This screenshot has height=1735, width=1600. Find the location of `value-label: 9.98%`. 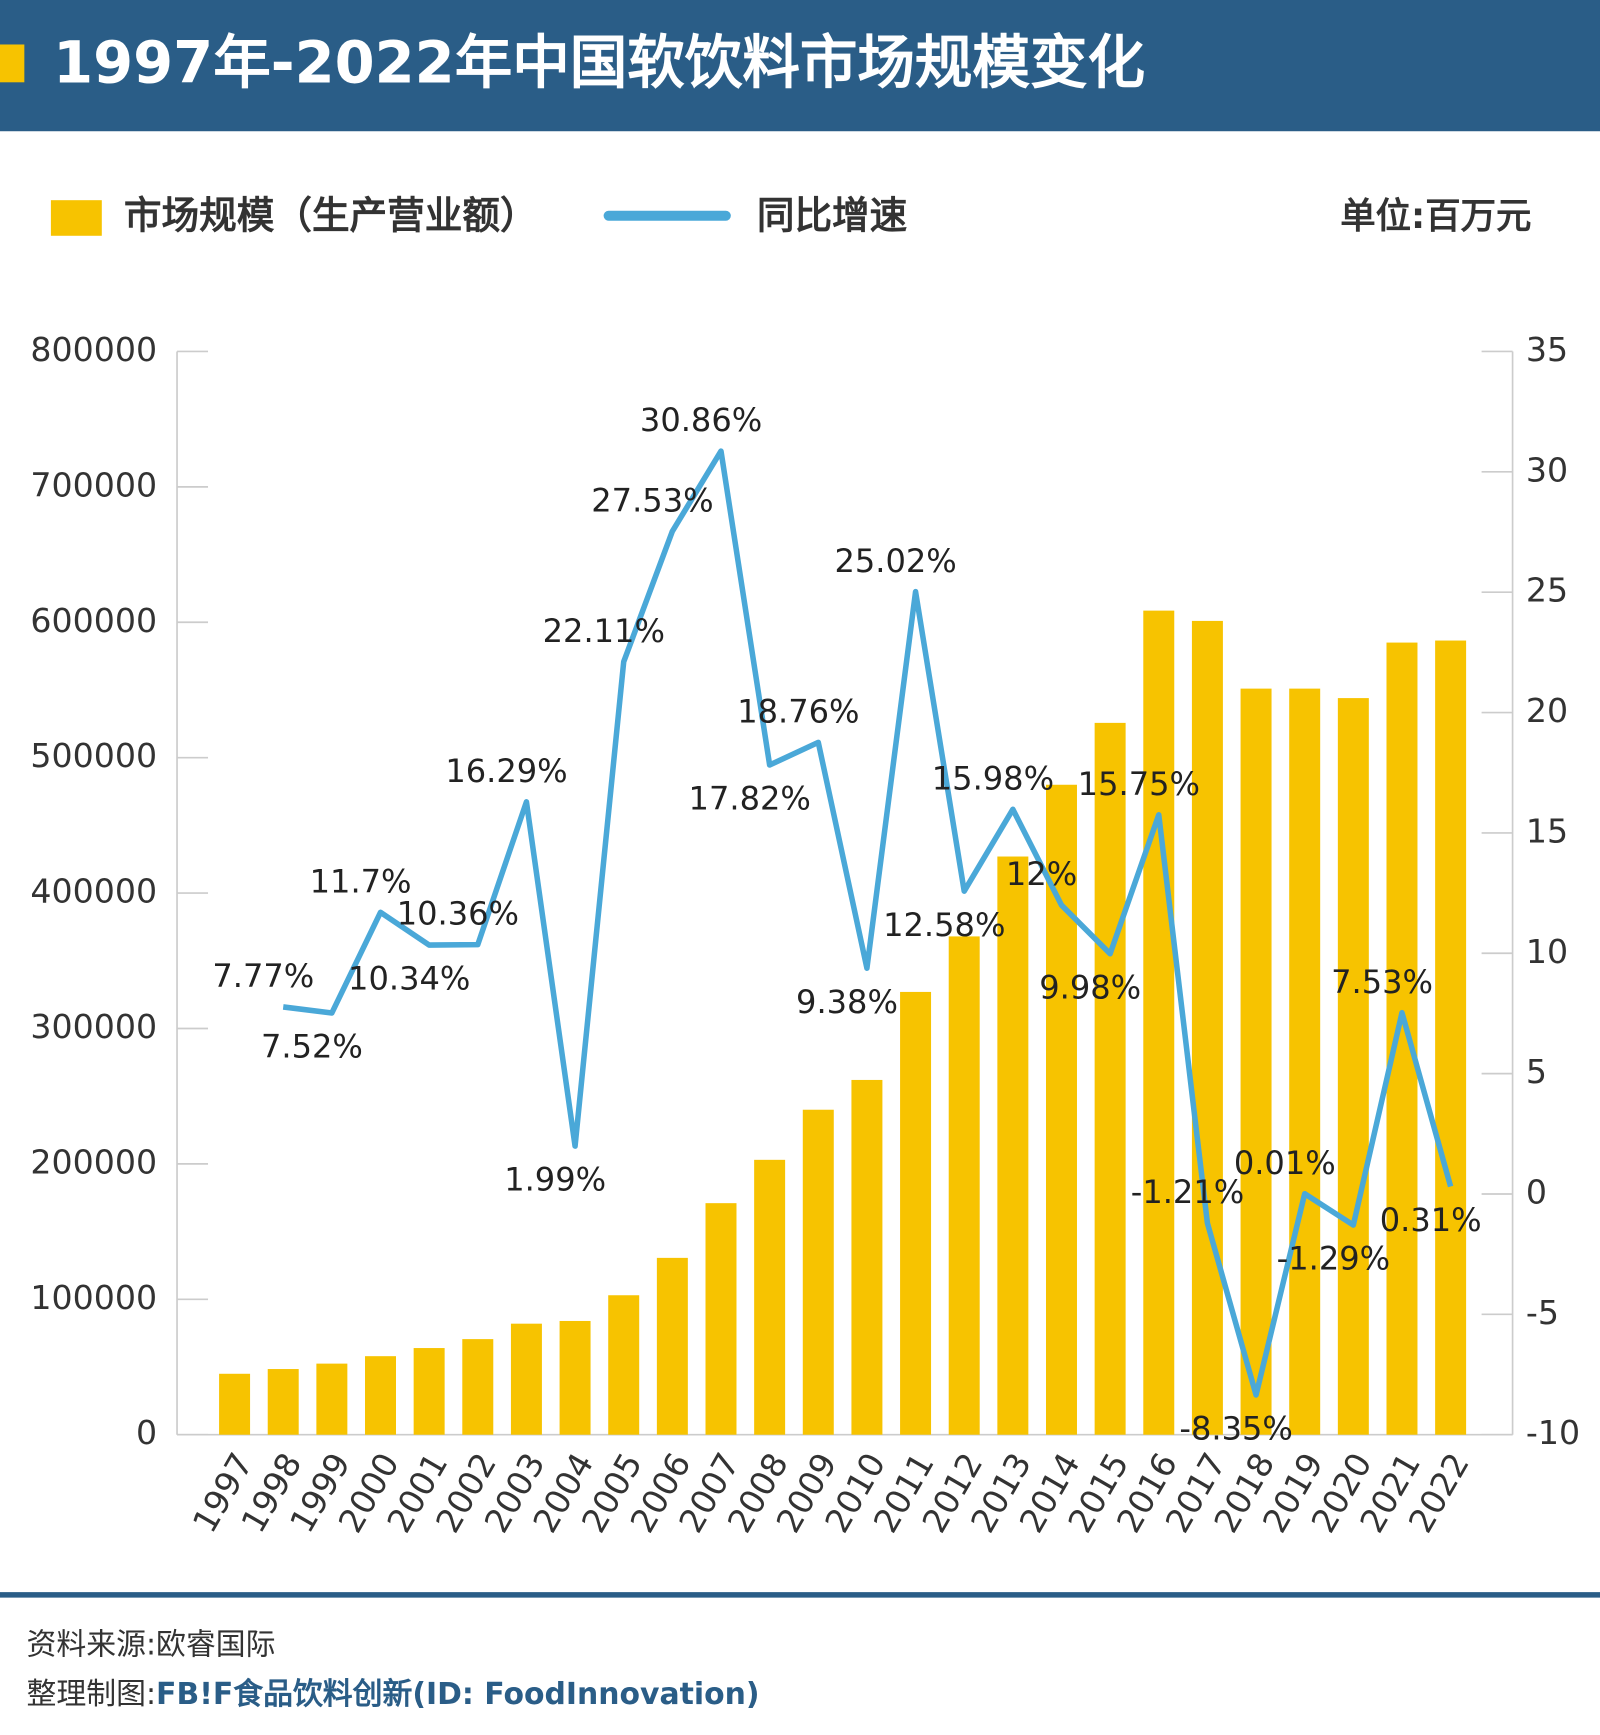

value-label: 9.98% is located at coordinates (1090, 987).